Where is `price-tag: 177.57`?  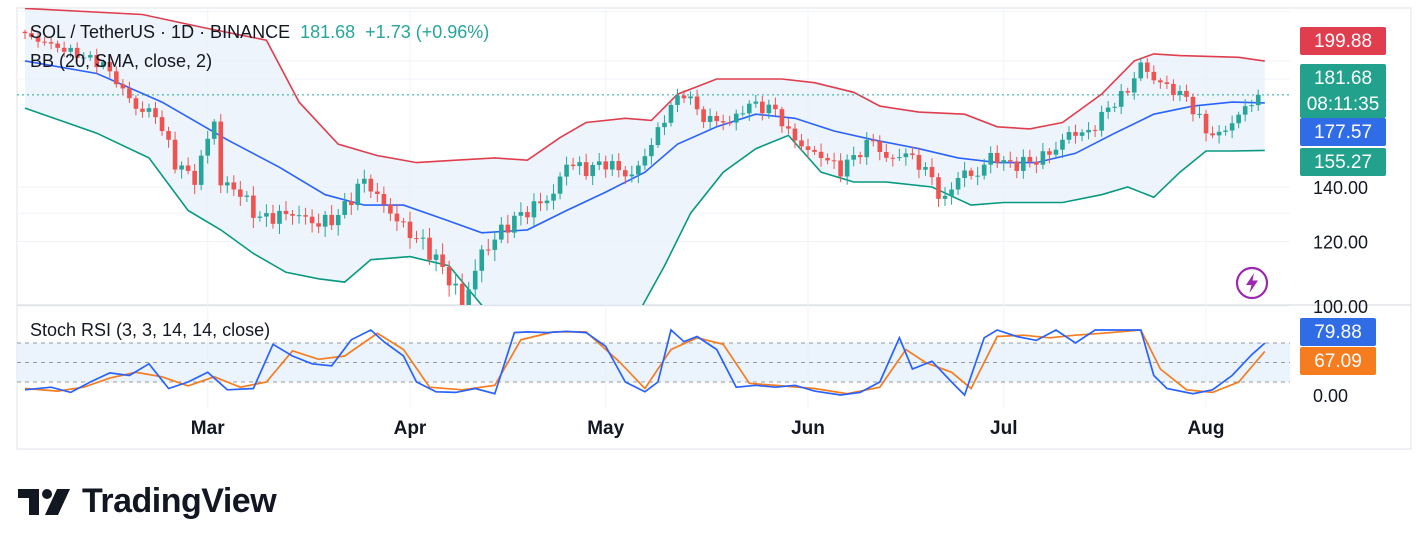 price-tag: 177.57 is located at coordinates (1343, 132).